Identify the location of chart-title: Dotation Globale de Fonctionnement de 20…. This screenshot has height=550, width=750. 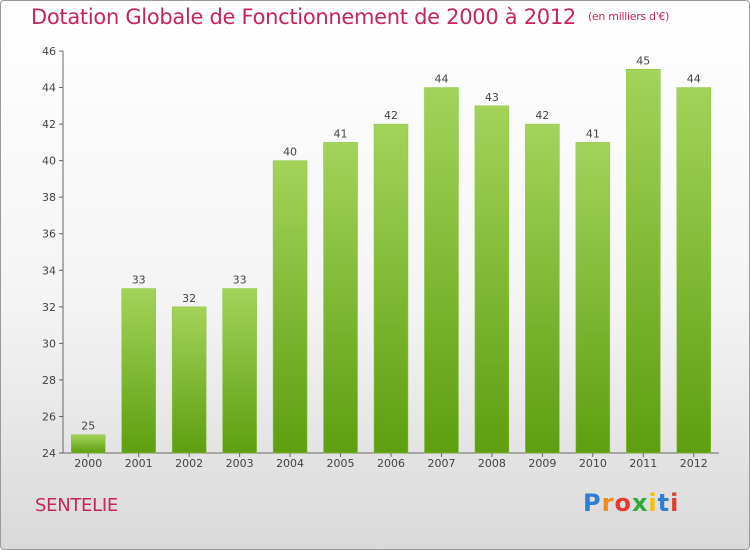
(350, 17).